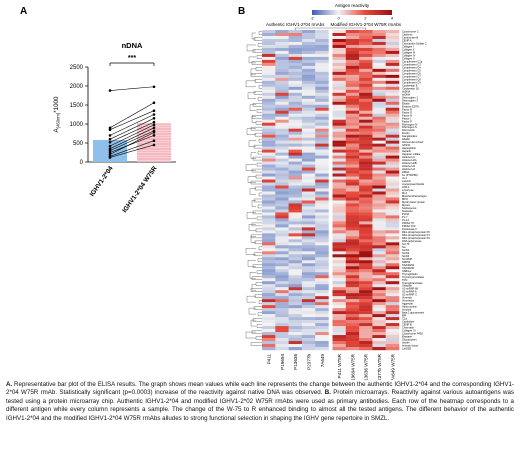 The image size is (520, 464). What do you see at coordinates (110, 148) in the screenshot?
I see `data-point` at bounding box center [110, 148].